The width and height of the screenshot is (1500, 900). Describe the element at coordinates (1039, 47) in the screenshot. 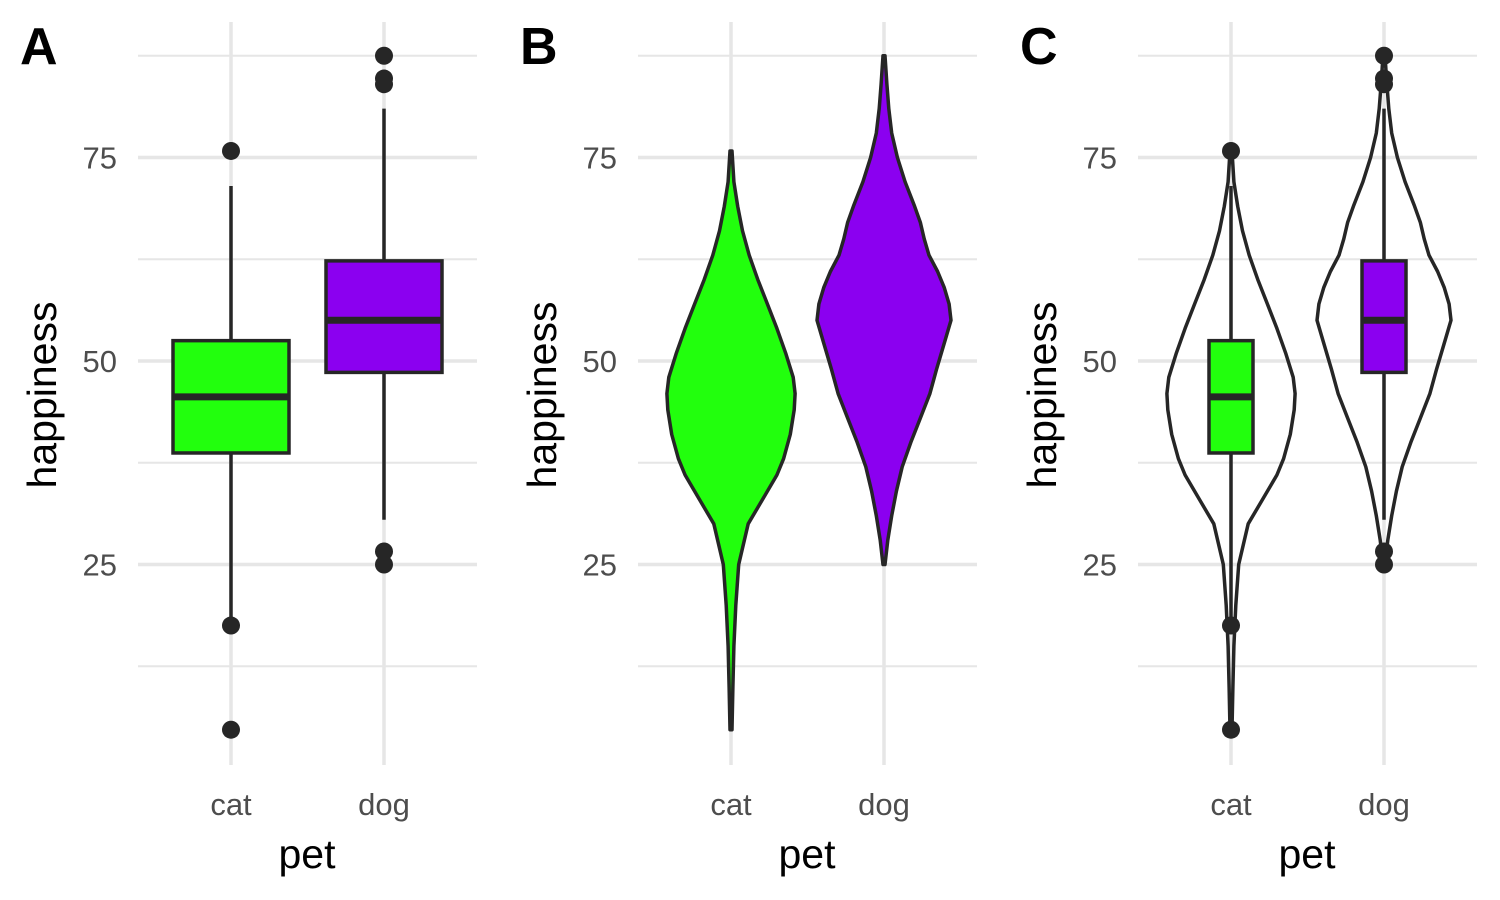

I see `panel-tag-c: C` at that location.